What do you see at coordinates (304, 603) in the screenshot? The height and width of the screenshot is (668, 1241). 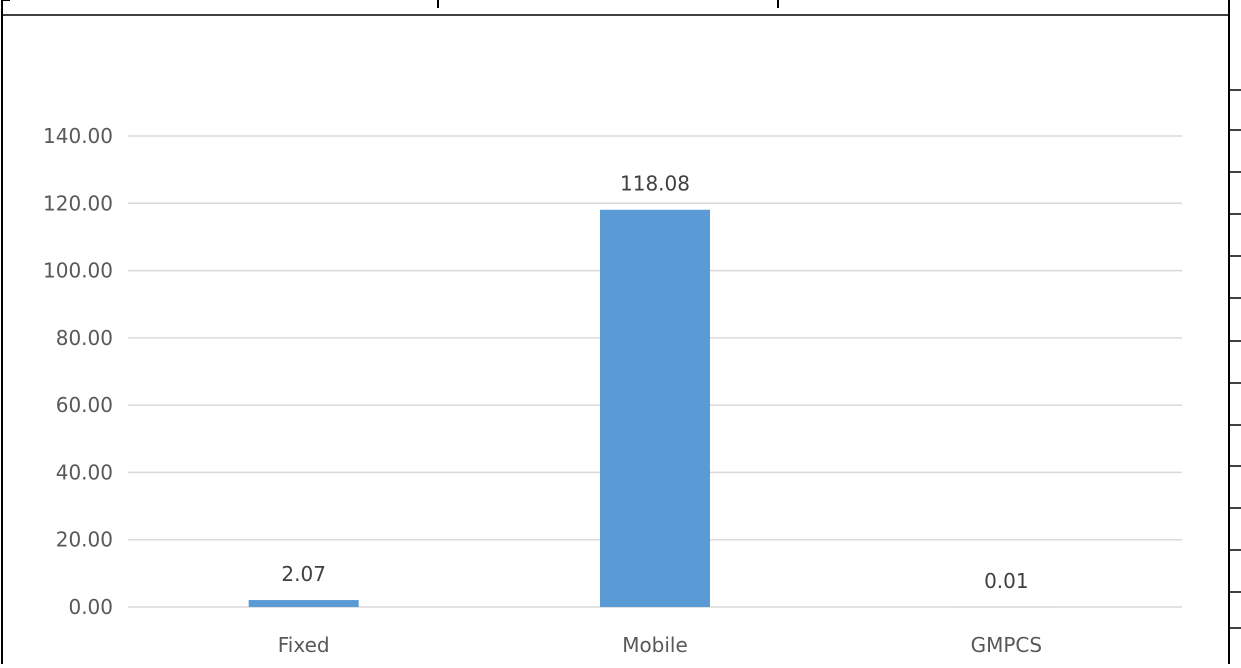 I see `bar-fixed` at bounding box center [304, 603].